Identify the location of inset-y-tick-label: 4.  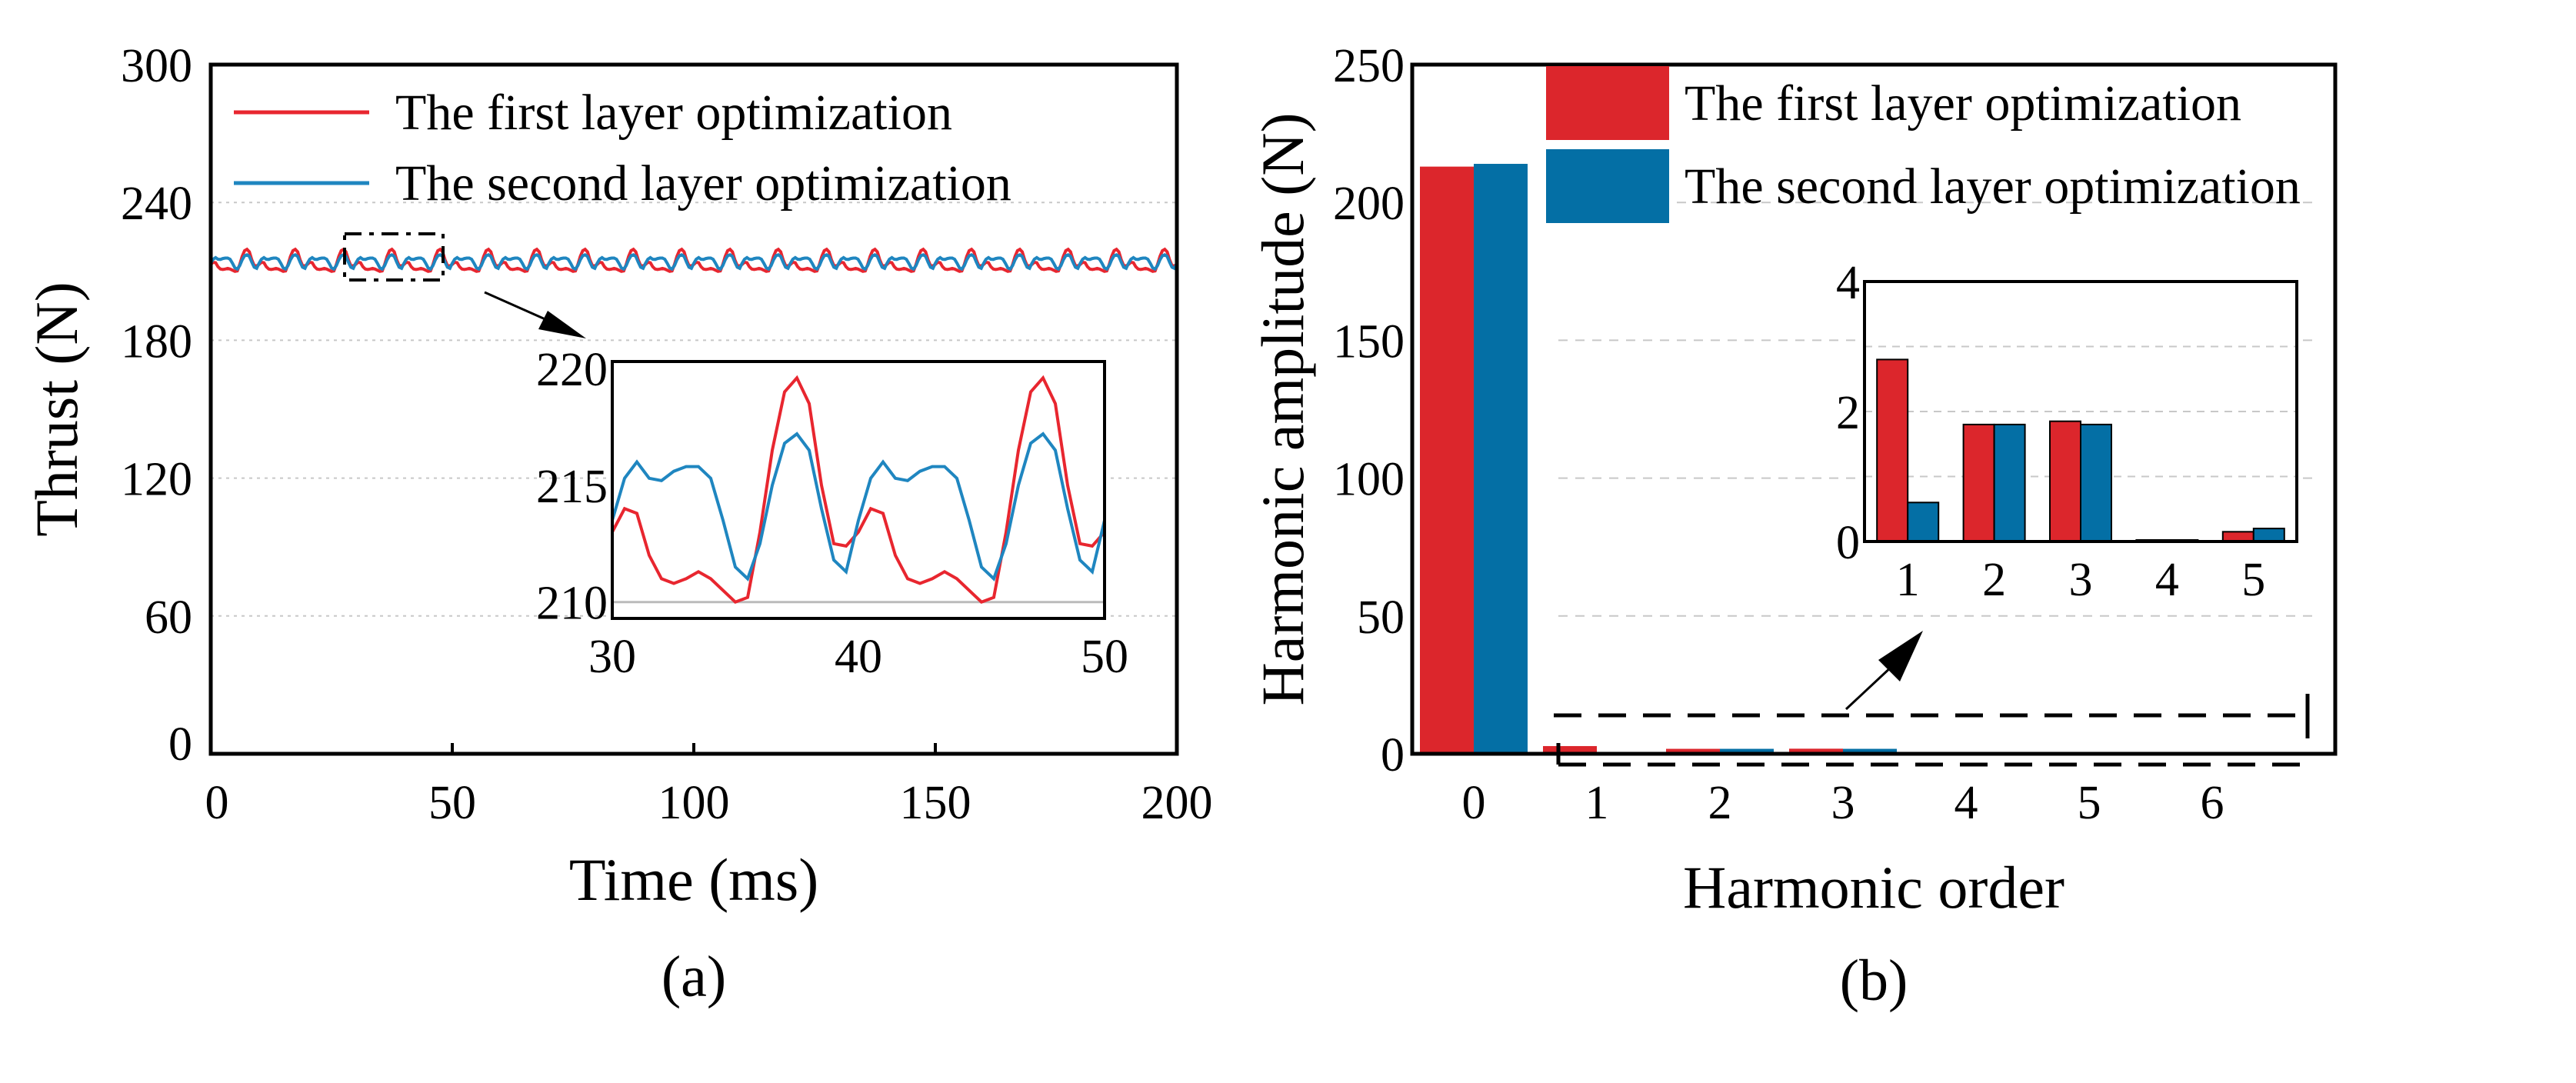
(1848, 283).